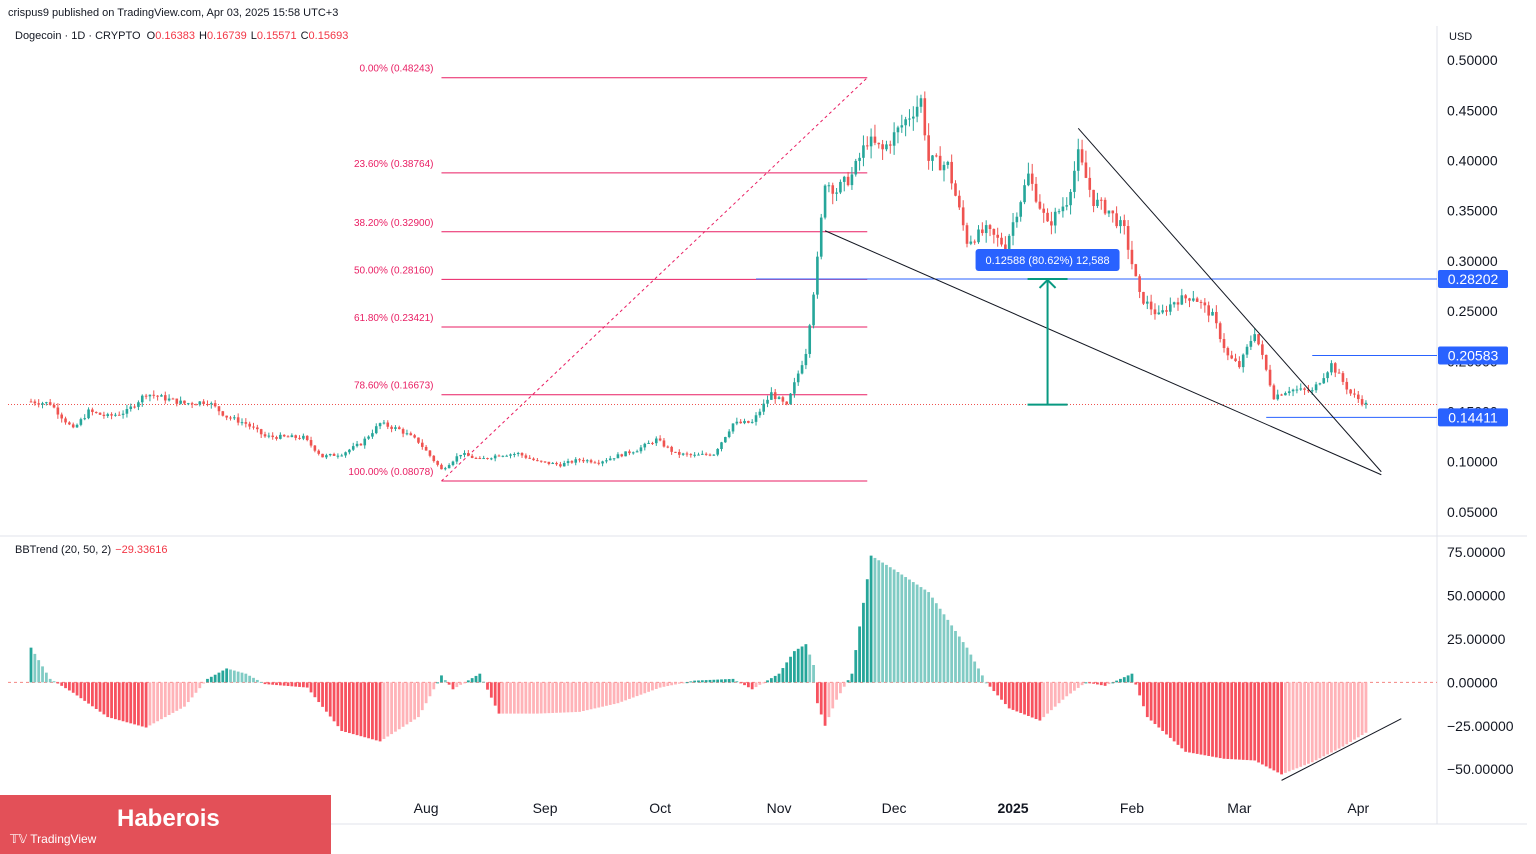 Image resolution: width=1536 pixels, height=854 pixels. Describe the element at coordinates (1358, 808) in the screenshot. I see `time-tick-label: Apr` at that location.